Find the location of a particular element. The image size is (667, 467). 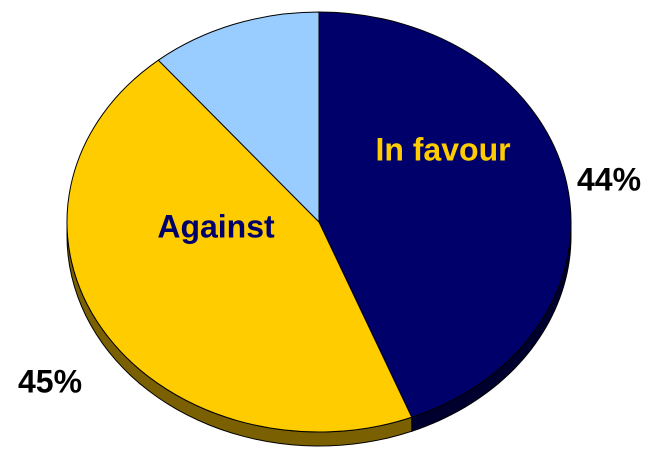

percent-label-1: 44% is located at coordinates (609, 179).